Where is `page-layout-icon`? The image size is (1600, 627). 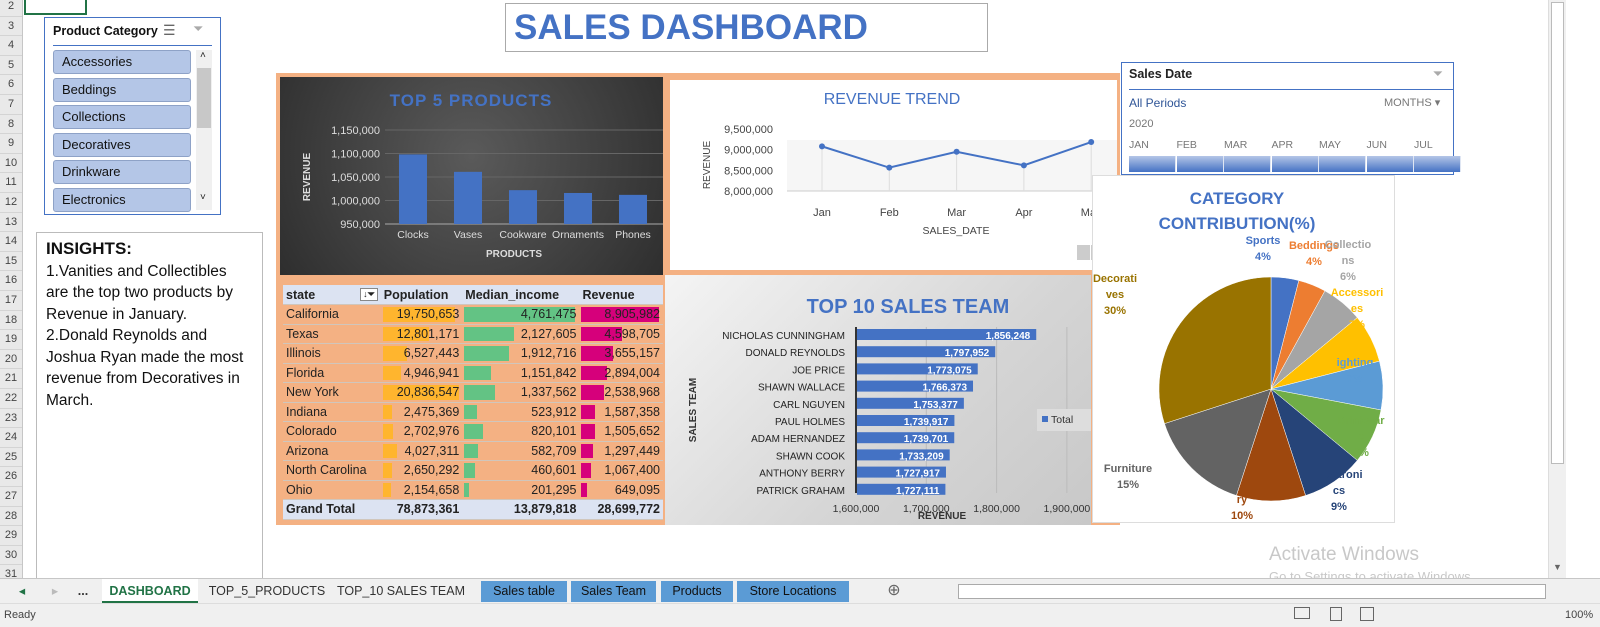
page-layout-icon is located at coordinates (1336, 614).